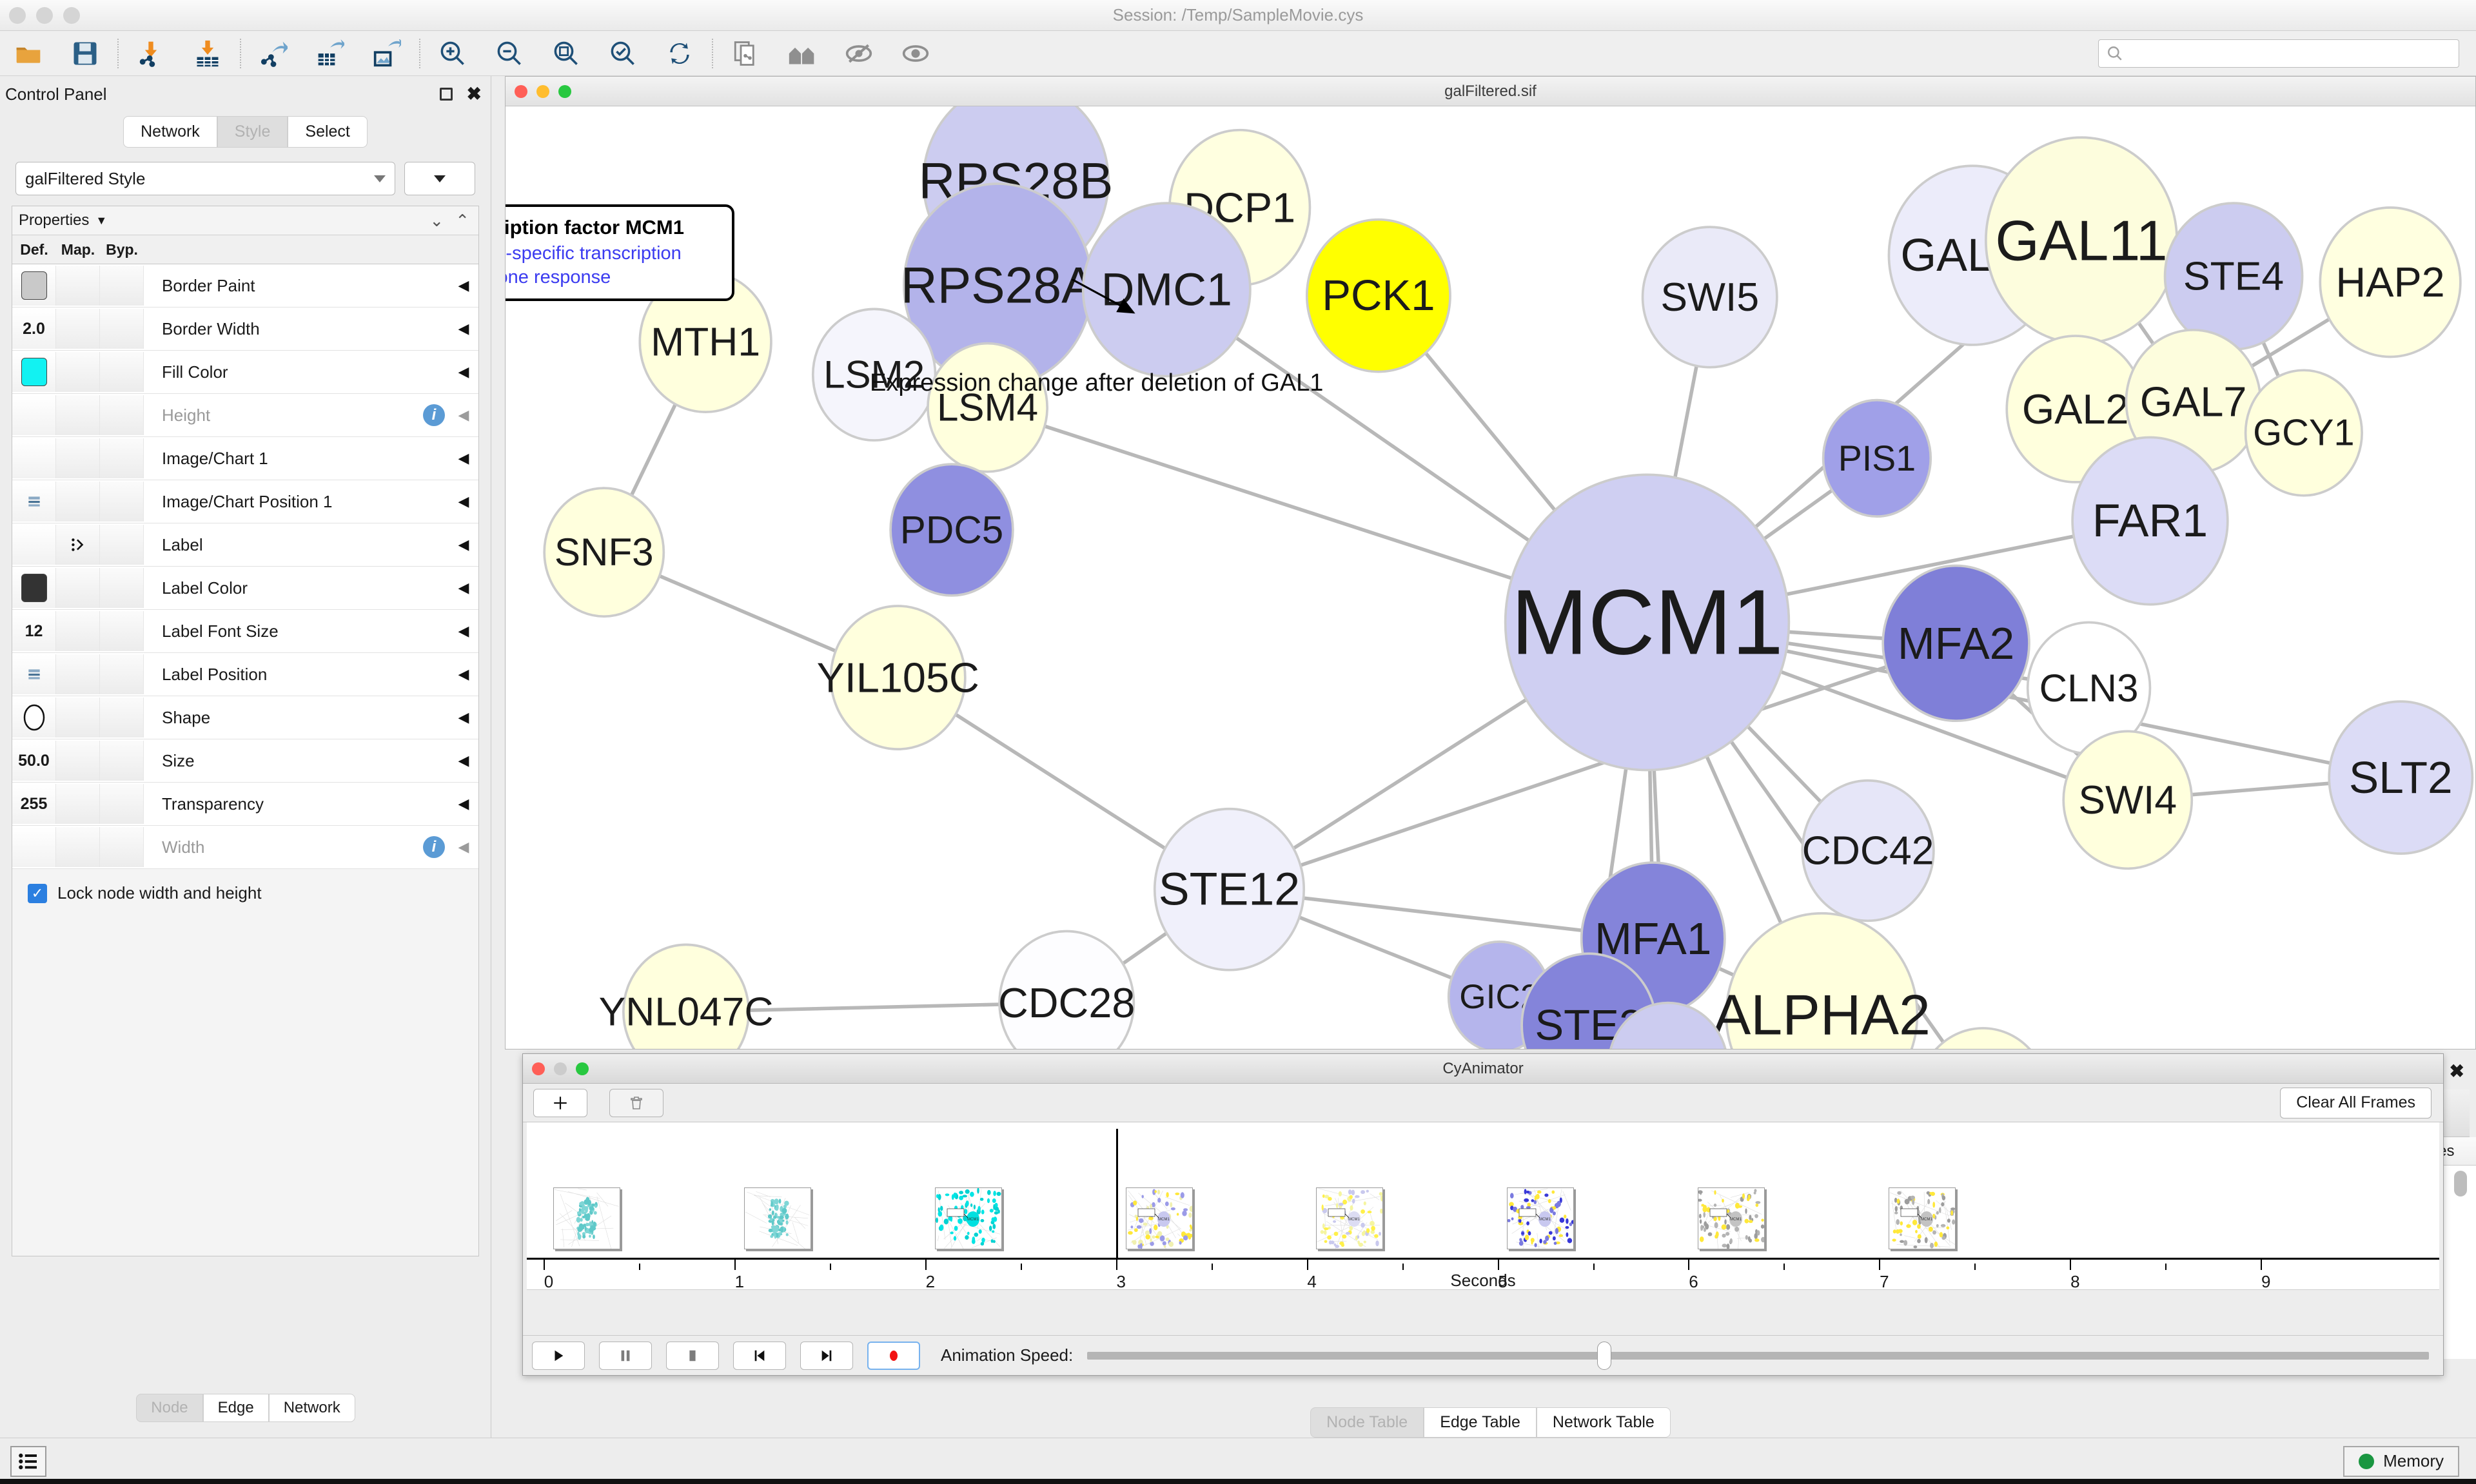 The image size is (2476, 1484). What do you see at coordinates (205, 178) in the screenshot?
I see `style-select: galFiltered Style` at bounding box center [205, 178].